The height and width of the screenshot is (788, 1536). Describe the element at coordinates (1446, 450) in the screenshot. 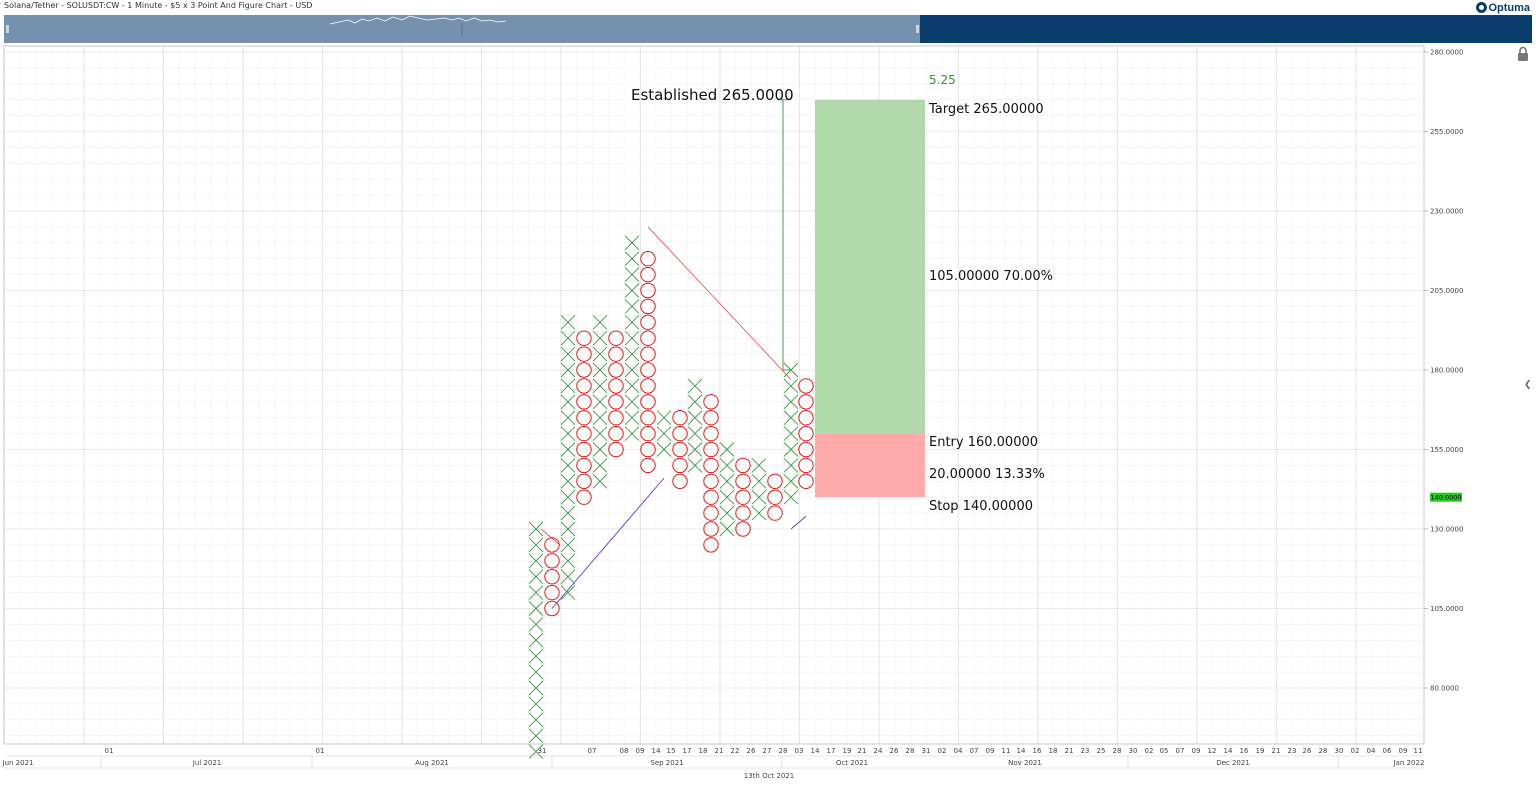

I see `price-tick-label: 155.0000` at that location.